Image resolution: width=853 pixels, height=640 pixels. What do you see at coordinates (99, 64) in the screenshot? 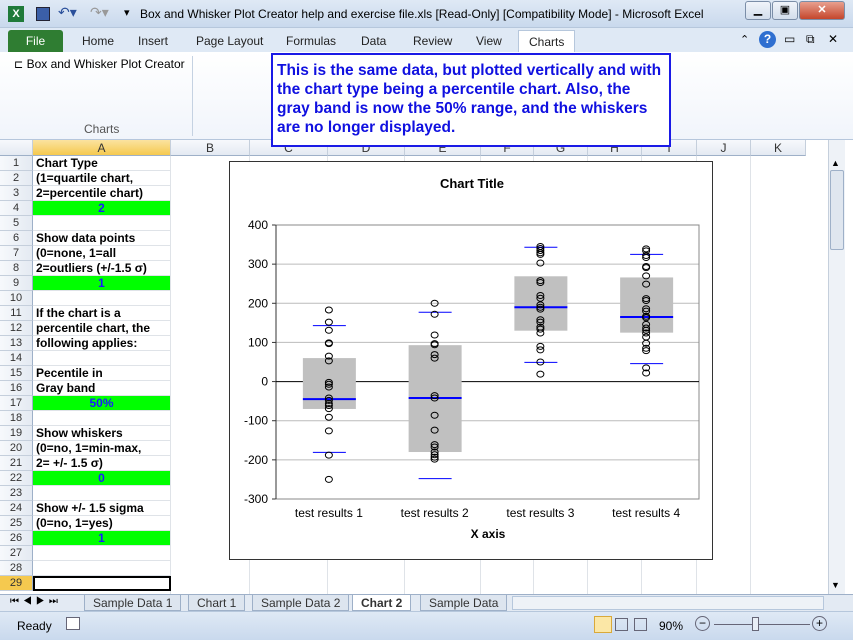
I see `box-whisker-creator-button: ⊏ Box and Whisker Plot Creator` at bounding box center [99, 64].